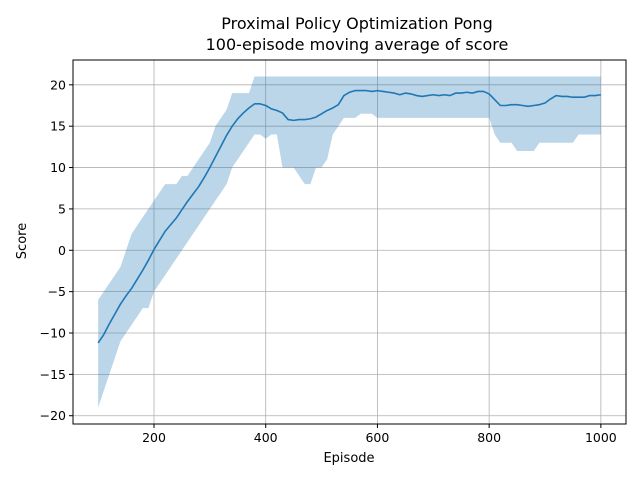 Image resolution: width=640 pixels, height=480 pixels. I want to click on y-tick-label: −5, so click(57, 291).